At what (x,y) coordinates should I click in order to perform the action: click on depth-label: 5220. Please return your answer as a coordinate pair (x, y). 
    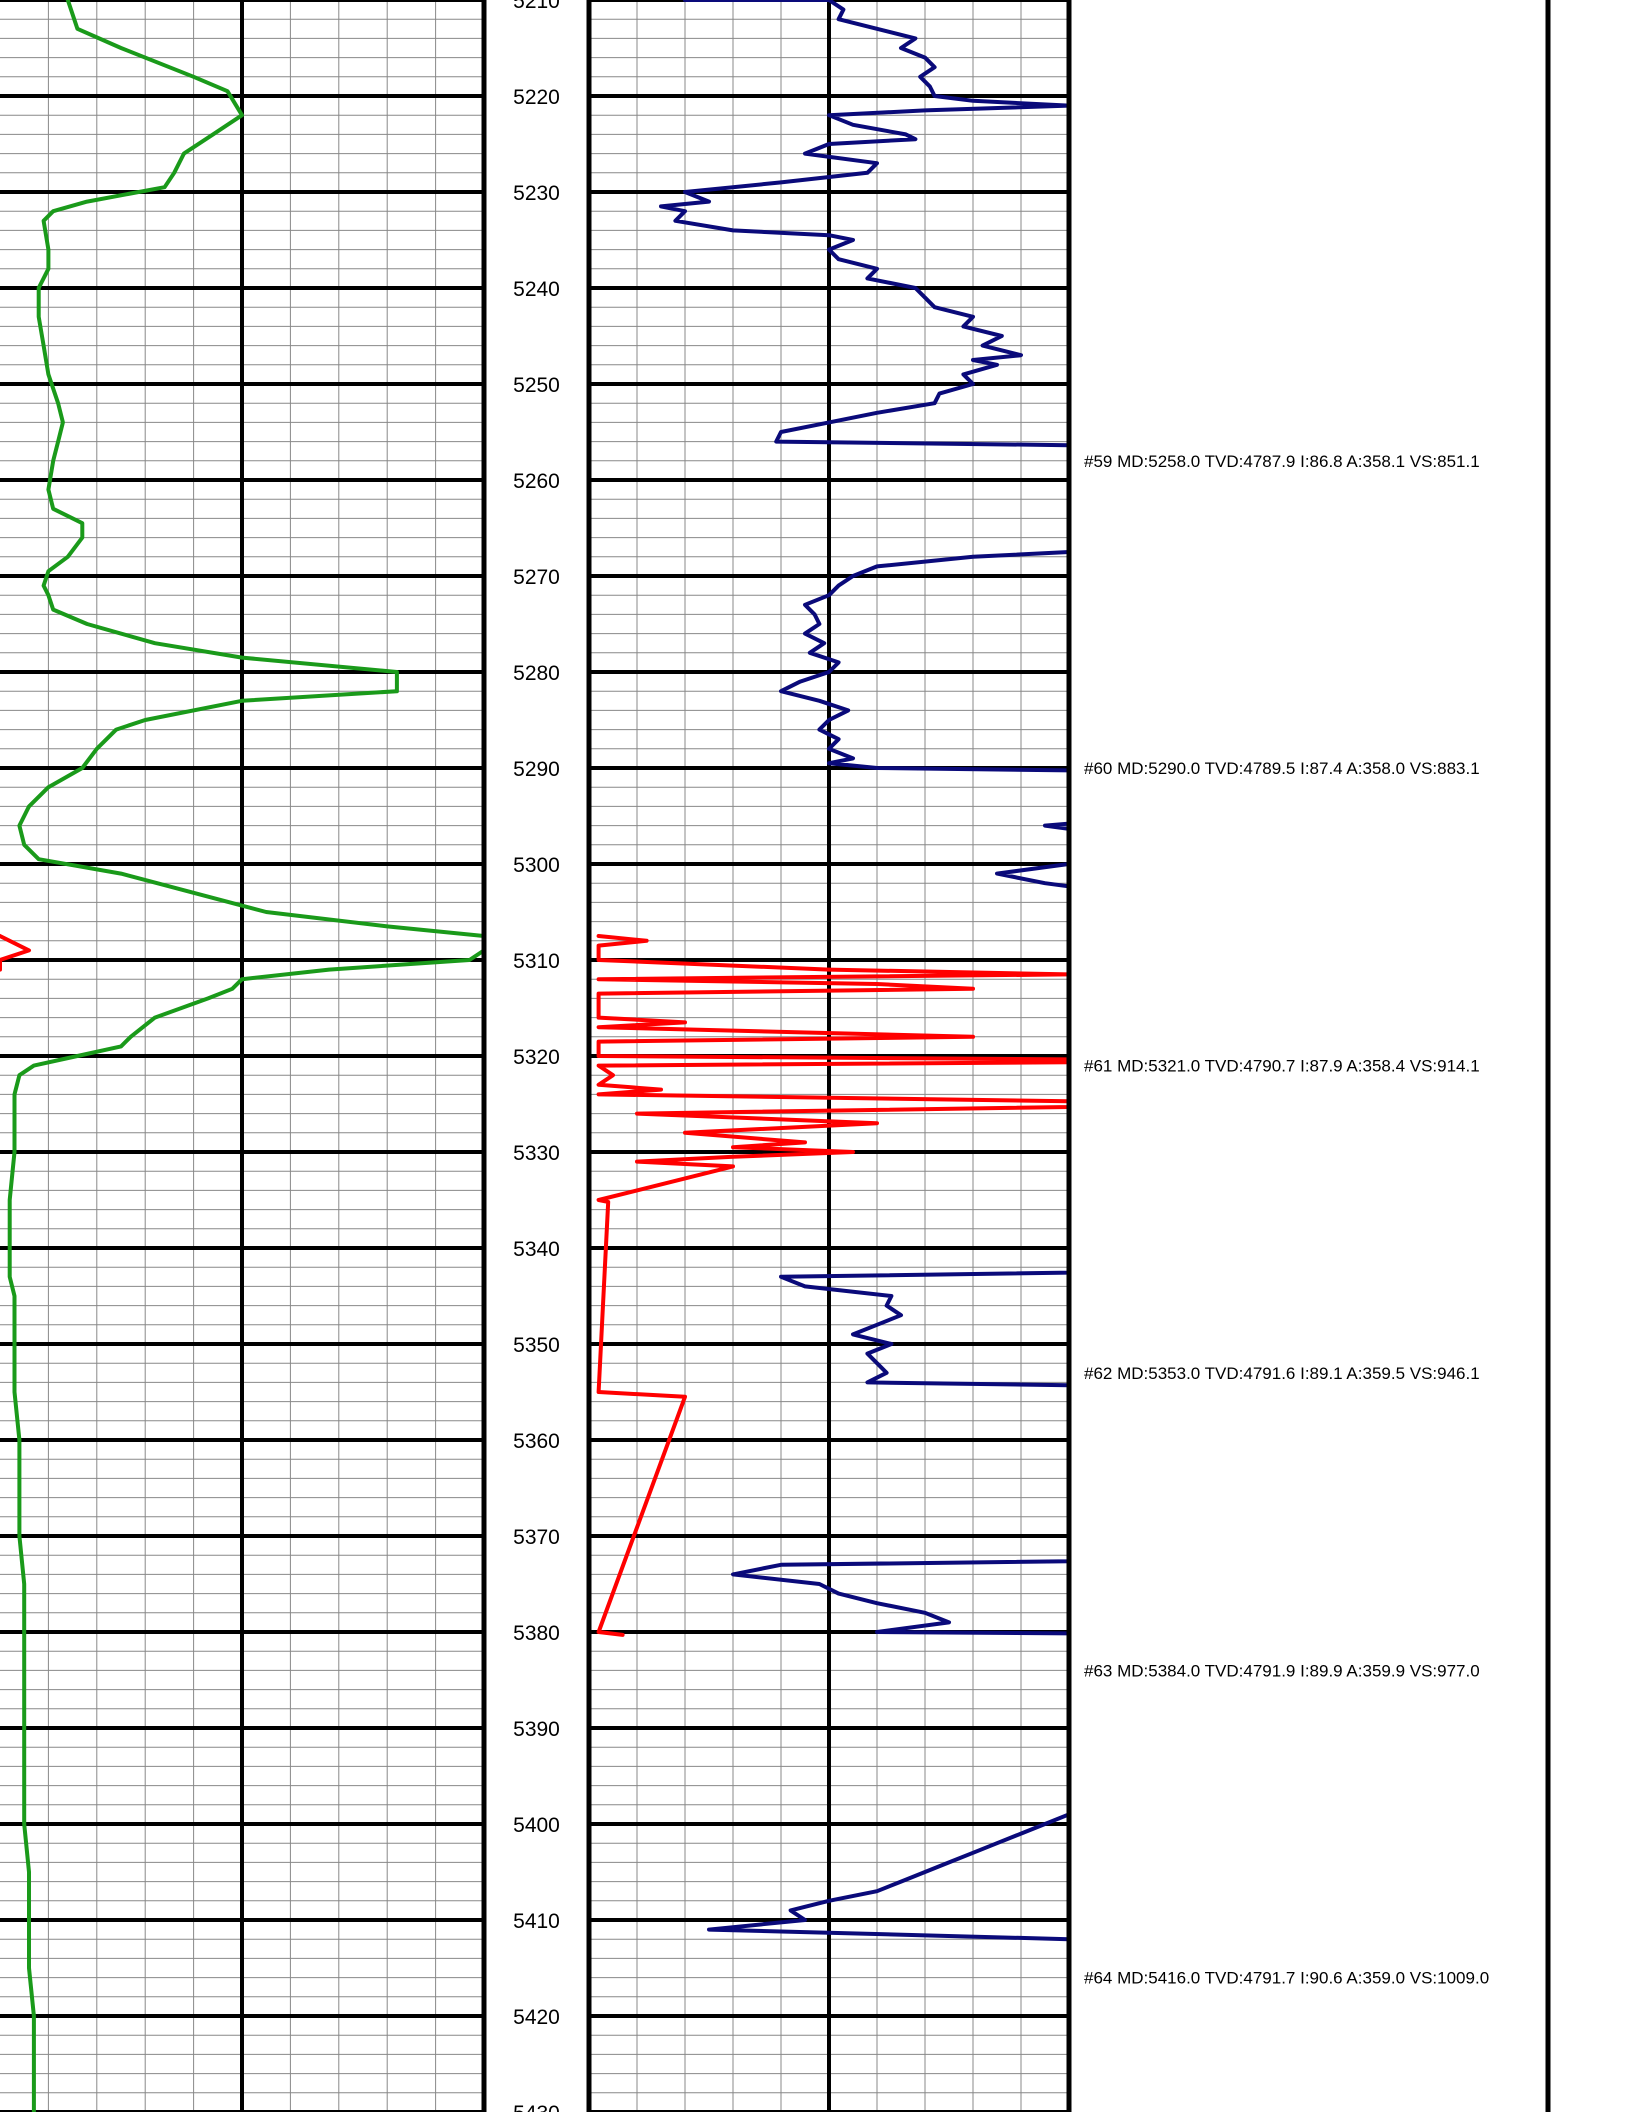
    Looking at the image, I should click on (536, 97).